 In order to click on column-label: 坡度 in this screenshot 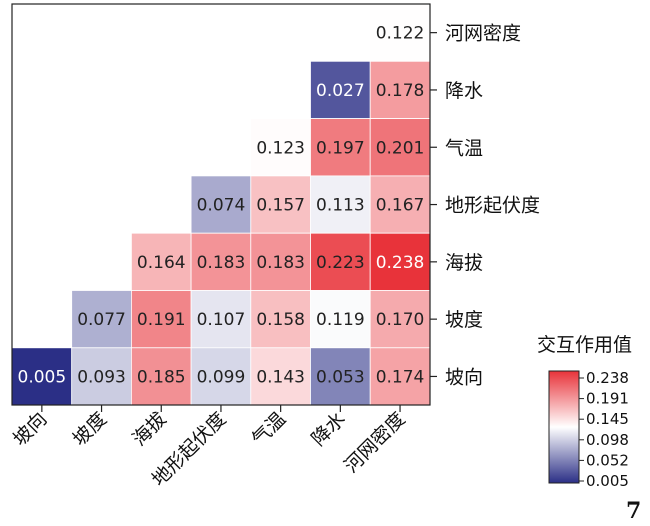, I will do `click(90, 429)`.